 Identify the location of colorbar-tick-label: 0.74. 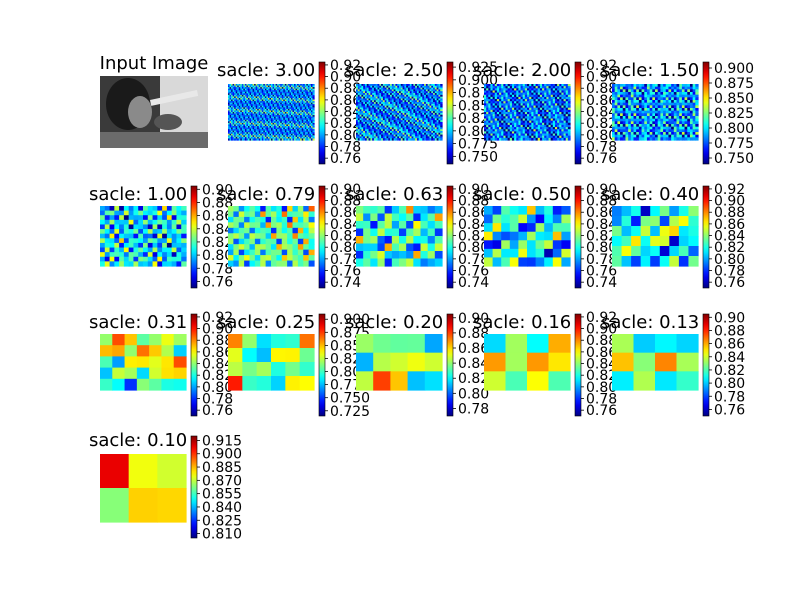
(473, 283).